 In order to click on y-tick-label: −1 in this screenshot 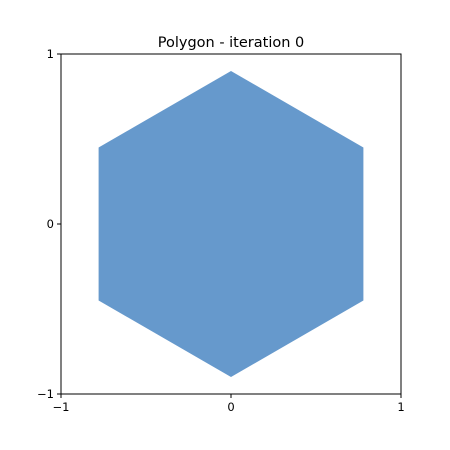, I will do `click(45, 394)`.